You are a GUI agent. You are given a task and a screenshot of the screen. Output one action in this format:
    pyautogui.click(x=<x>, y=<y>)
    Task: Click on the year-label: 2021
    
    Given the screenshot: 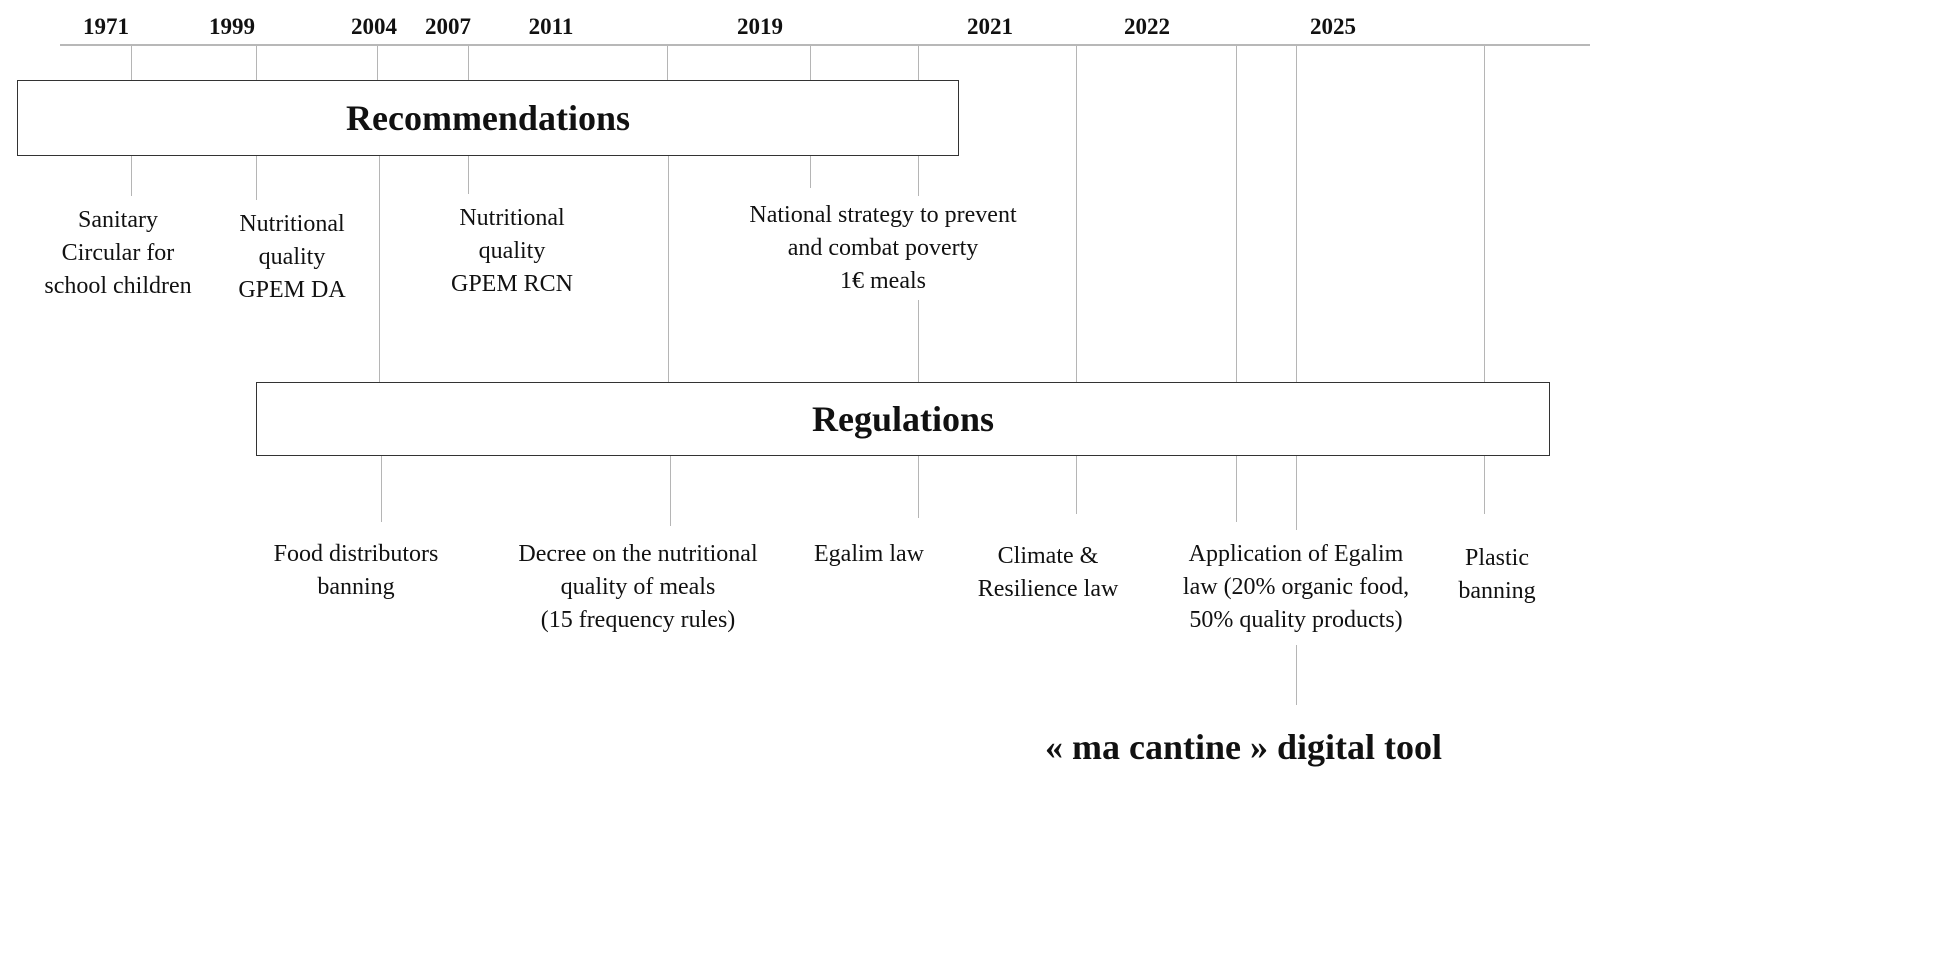 What is the action you would take?
    pyautogui.click(x=990, y=26)
    